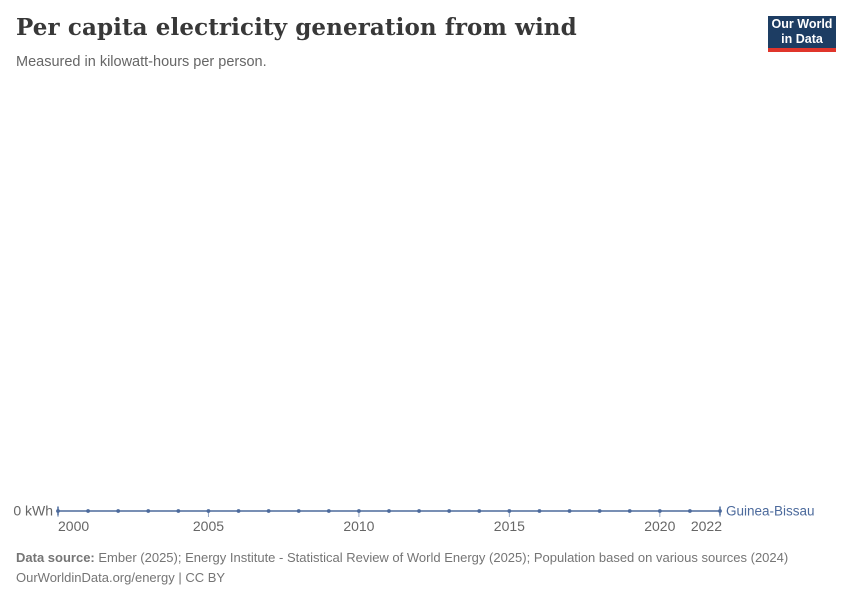  What do you see at coordinates (509, 526) in the screenshot?
I see `x-axis-label: 2015` at bounding box center [509, 526].